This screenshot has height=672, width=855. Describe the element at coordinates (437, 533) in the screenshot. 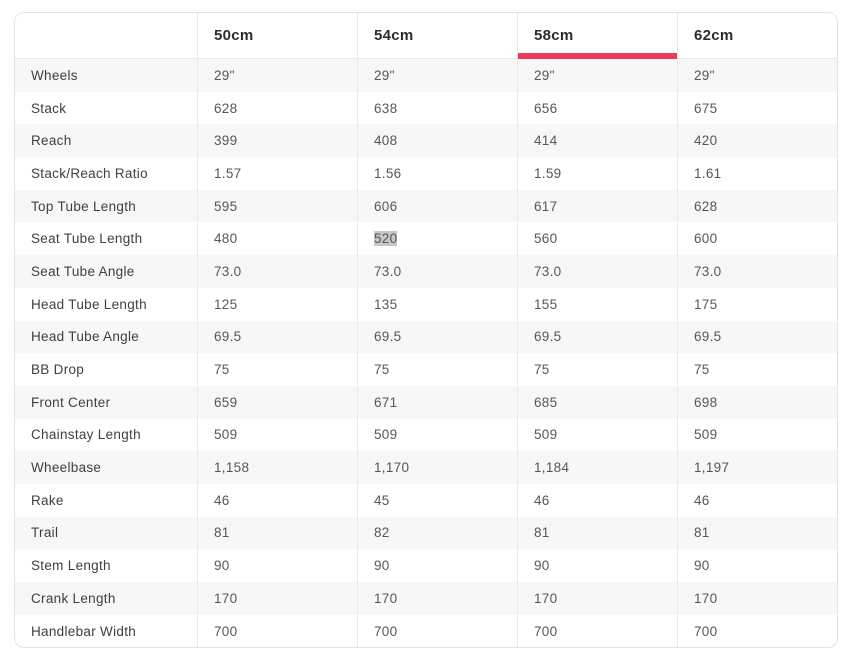

I see `geometry-value-cell: 82` at that location.